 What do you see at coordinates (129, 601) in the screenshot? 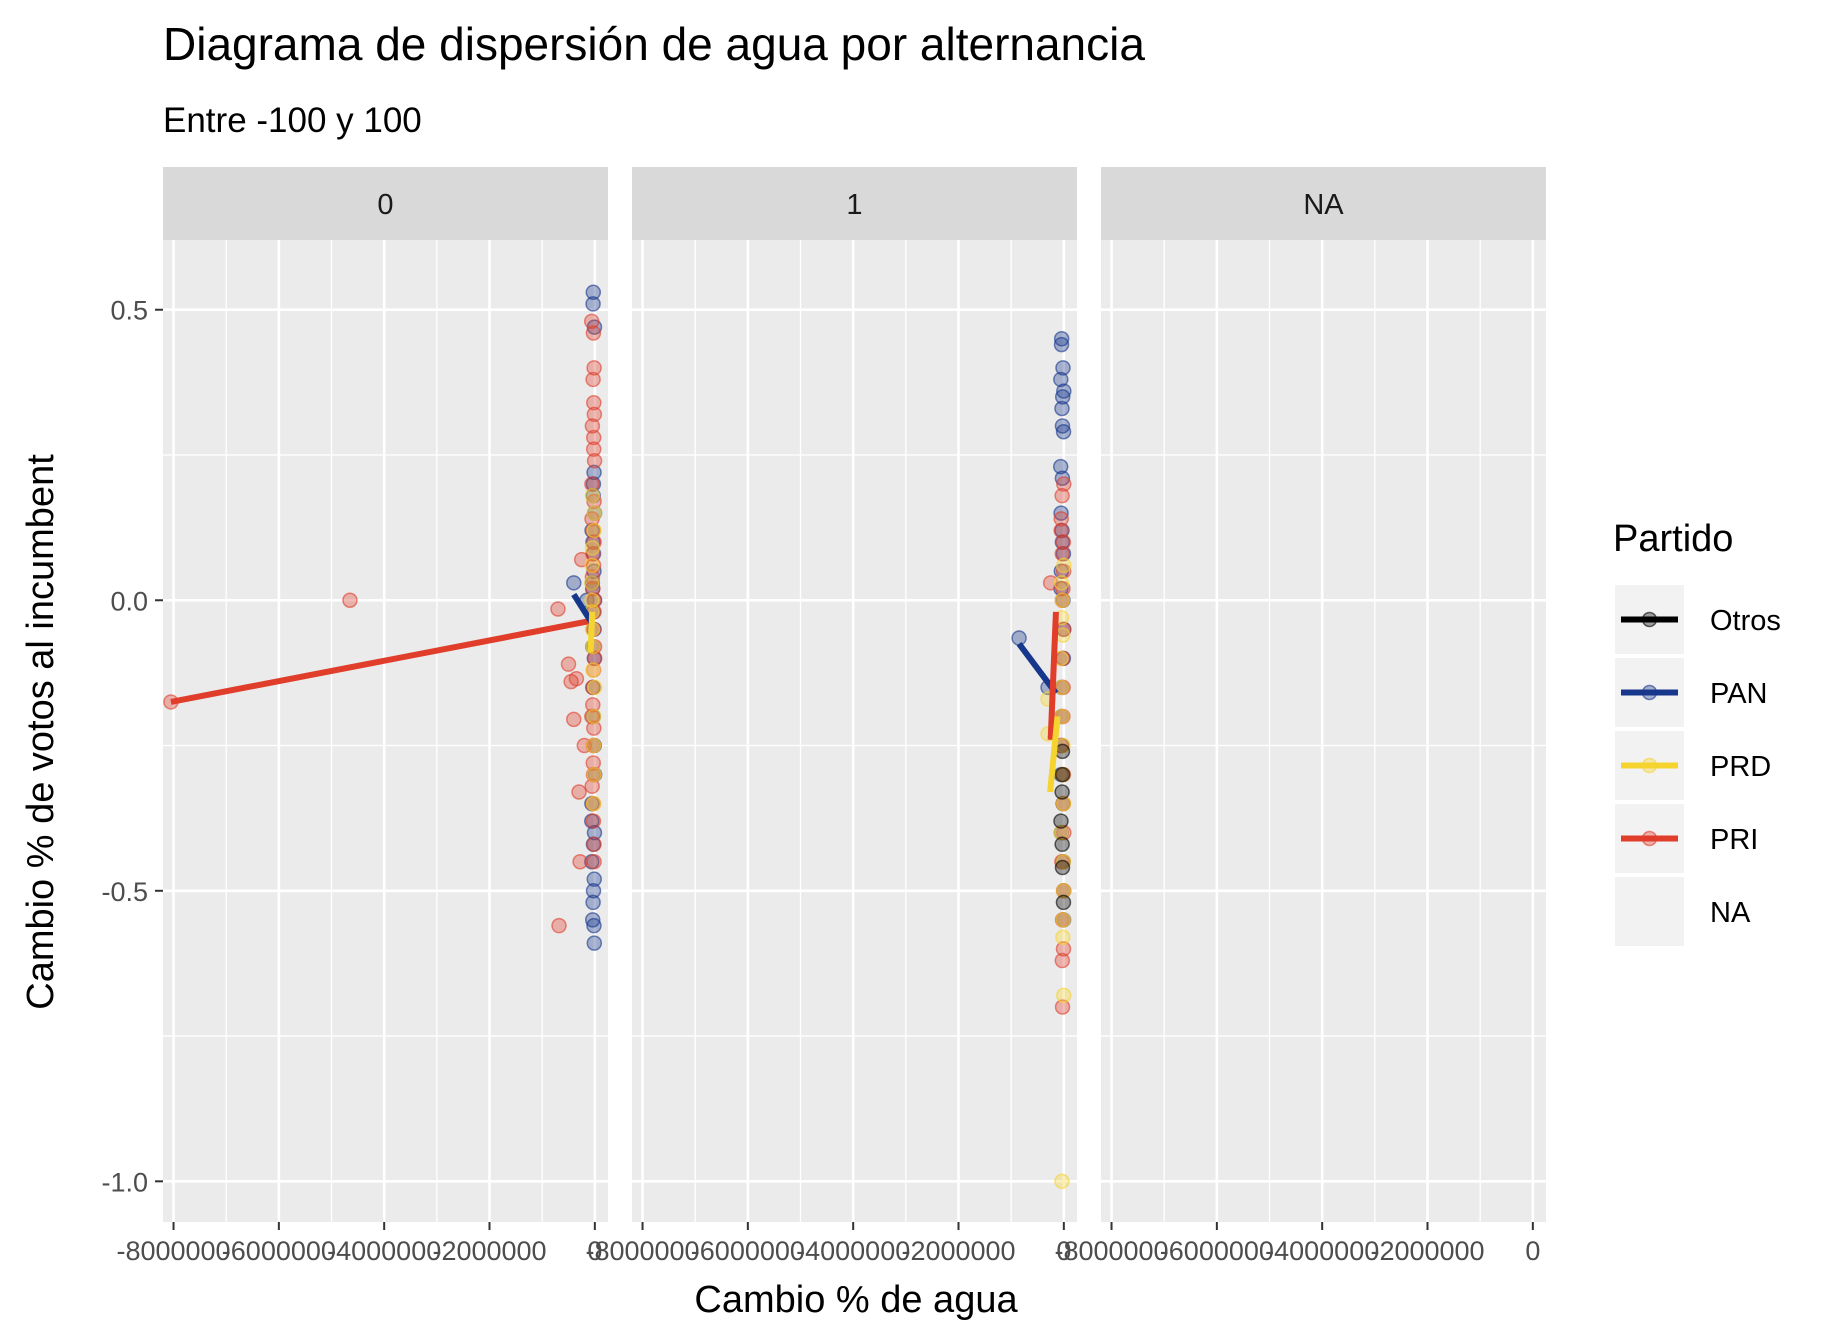
I see `y-tick-label: 0.0` at bounding box center [129, 601].